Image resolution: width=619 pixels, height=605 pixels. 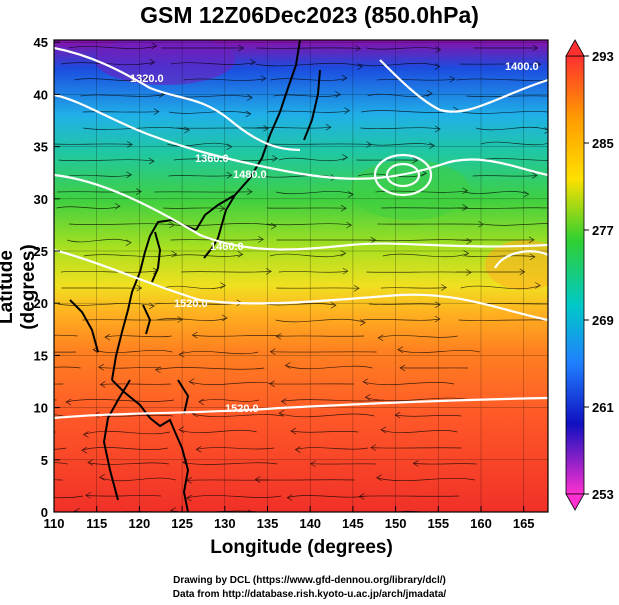 I want to click on colorbar-label: 285, so click(x=603, y=143).